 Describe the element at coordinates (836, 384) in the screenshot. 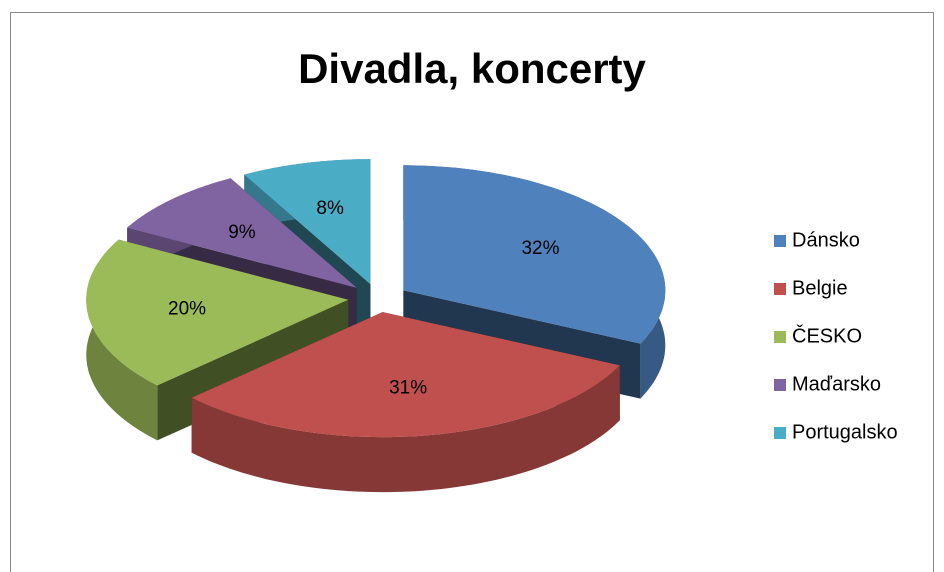

I see `legend-label: Maďarsko` at that location.